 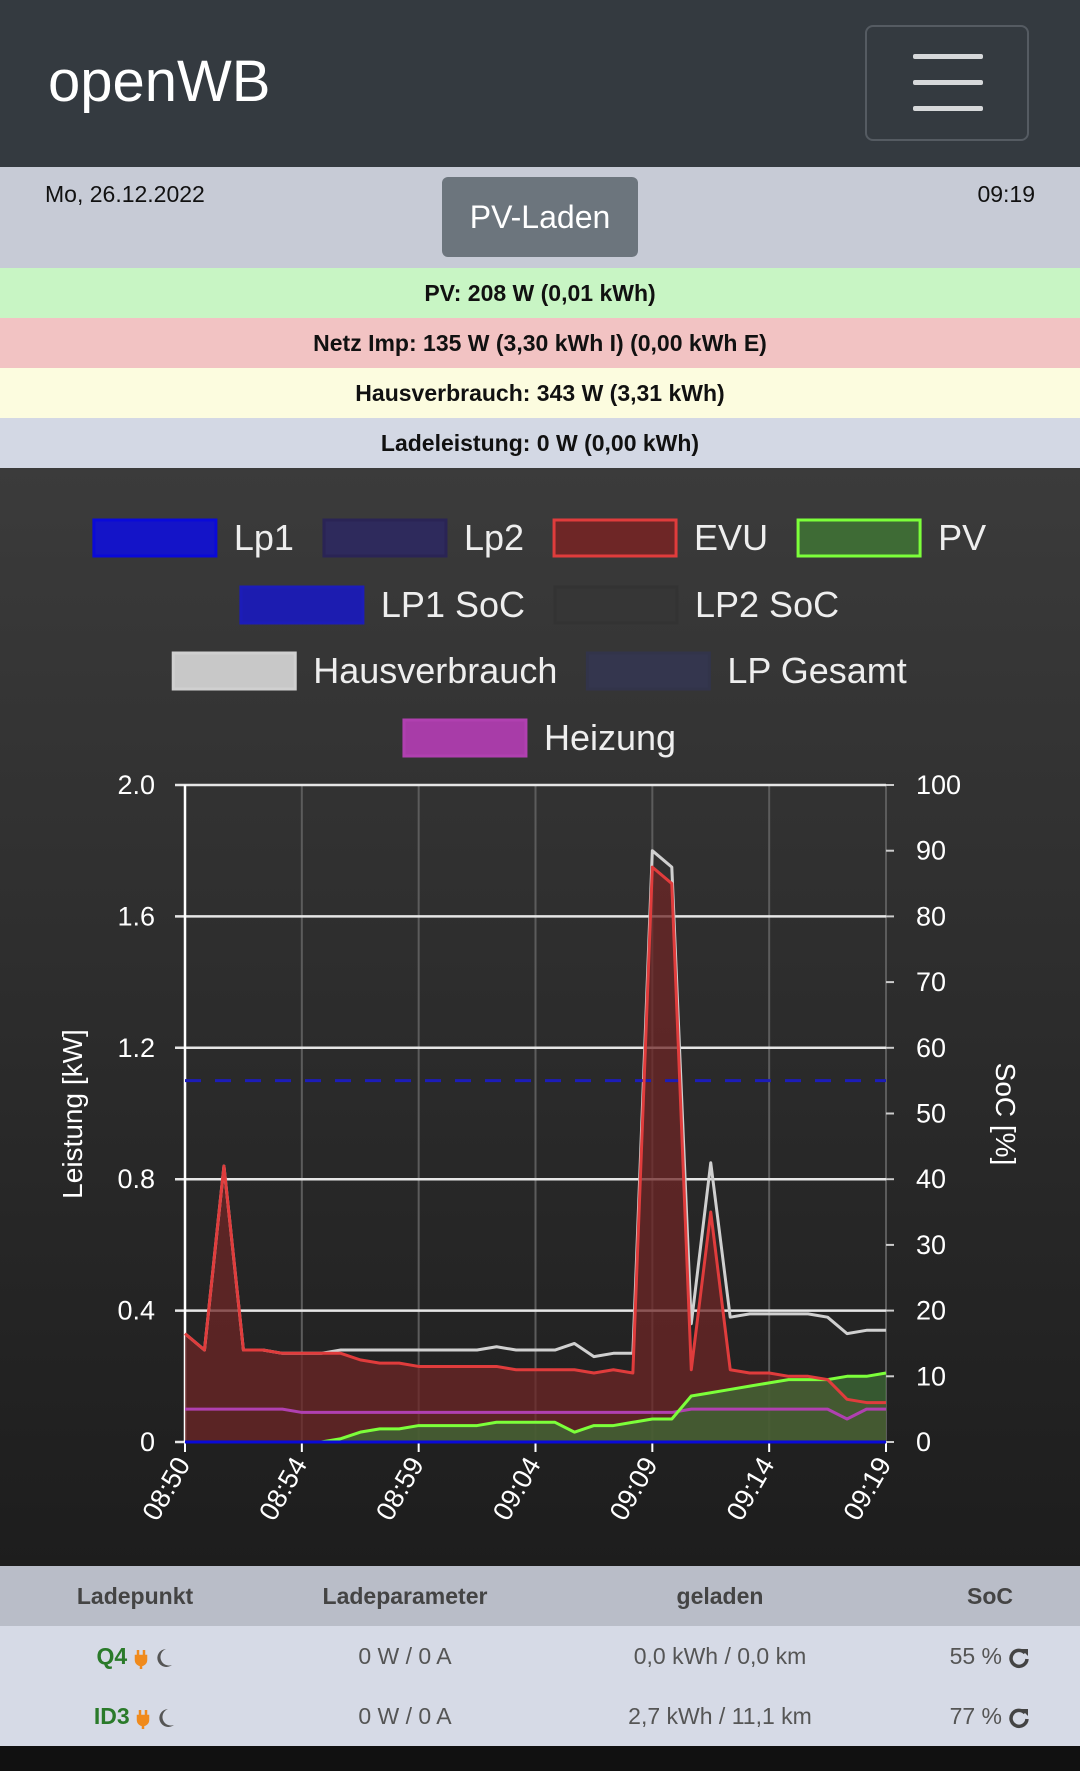 What do you see at coordinates (136, 916) in the screenshot?
I see `y-tick-label: 1.6` at bounding box center [136, 916].